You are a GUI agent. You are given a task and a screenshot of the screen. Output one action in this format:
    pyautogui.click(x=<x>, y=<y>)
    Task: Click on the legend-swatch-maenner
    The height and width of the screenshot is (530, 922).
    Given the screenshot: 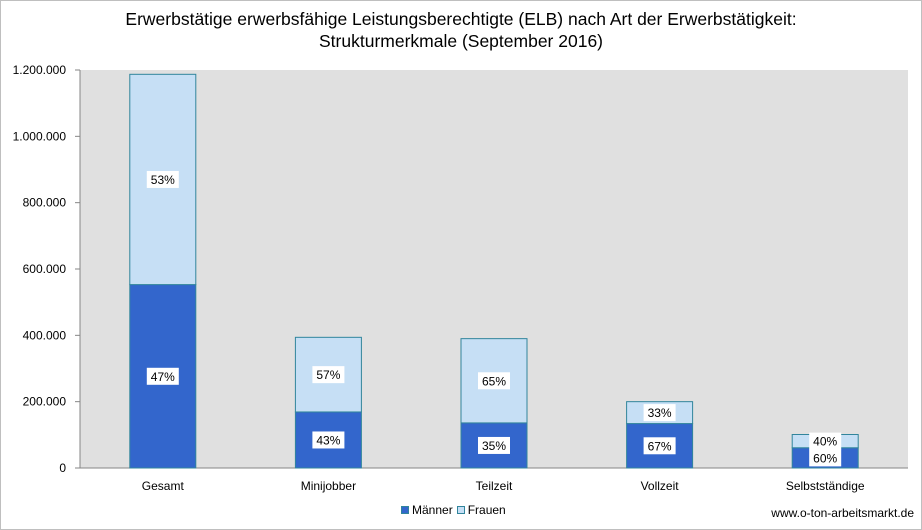 What is the action you would take?
    pyautogui.click(x=405, y=510)
    